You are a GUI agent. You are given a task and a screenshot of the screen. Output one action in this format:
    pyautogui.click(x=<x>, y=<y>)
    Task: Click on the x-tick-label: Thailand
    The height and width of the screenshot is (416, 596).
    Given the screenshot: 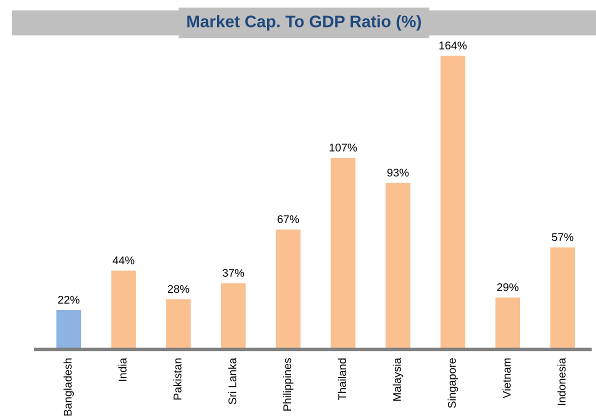 What is the action you would take?
    pyautogui.click(x=342, y=379)
    